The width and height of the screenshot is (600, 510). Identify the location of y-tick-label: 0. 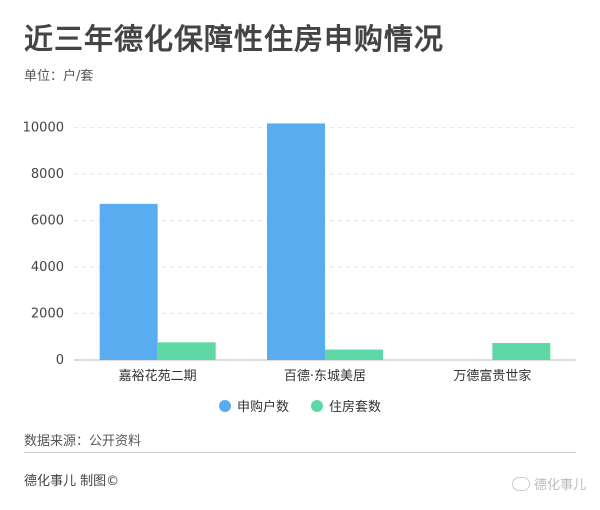
(60, 360).